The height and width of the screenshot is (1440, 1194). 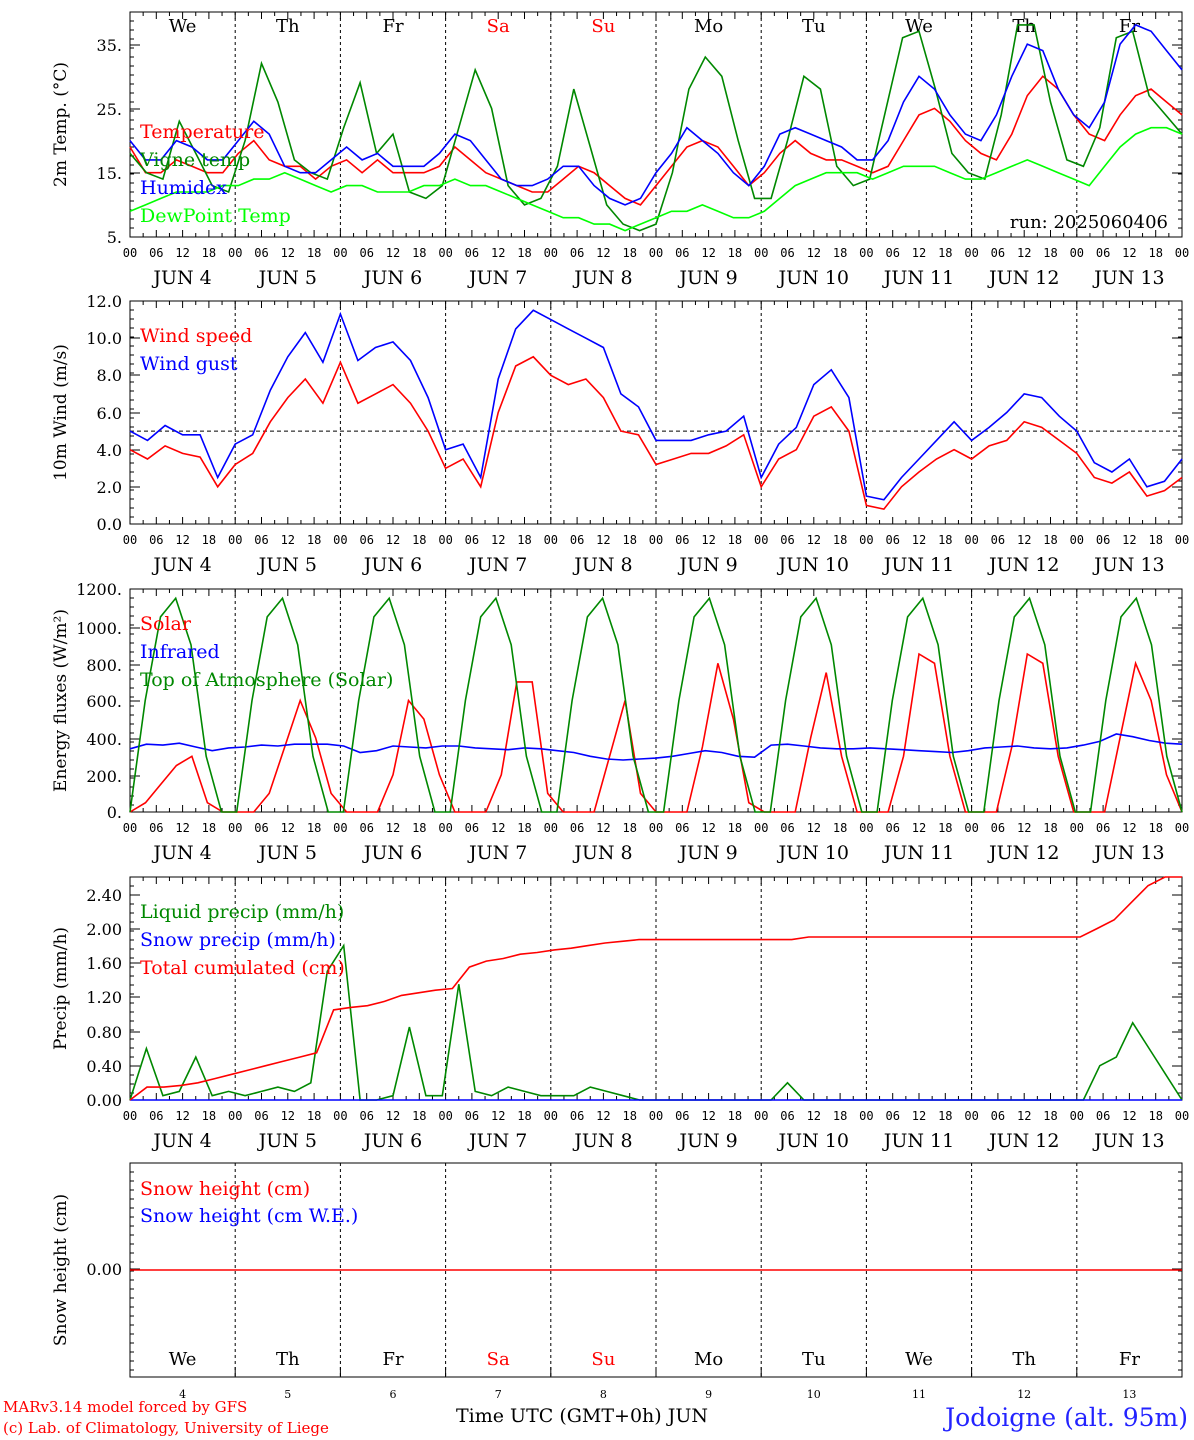 I want to click on y-axis-label: Precip (mm/h), so click(x=61, y=988).